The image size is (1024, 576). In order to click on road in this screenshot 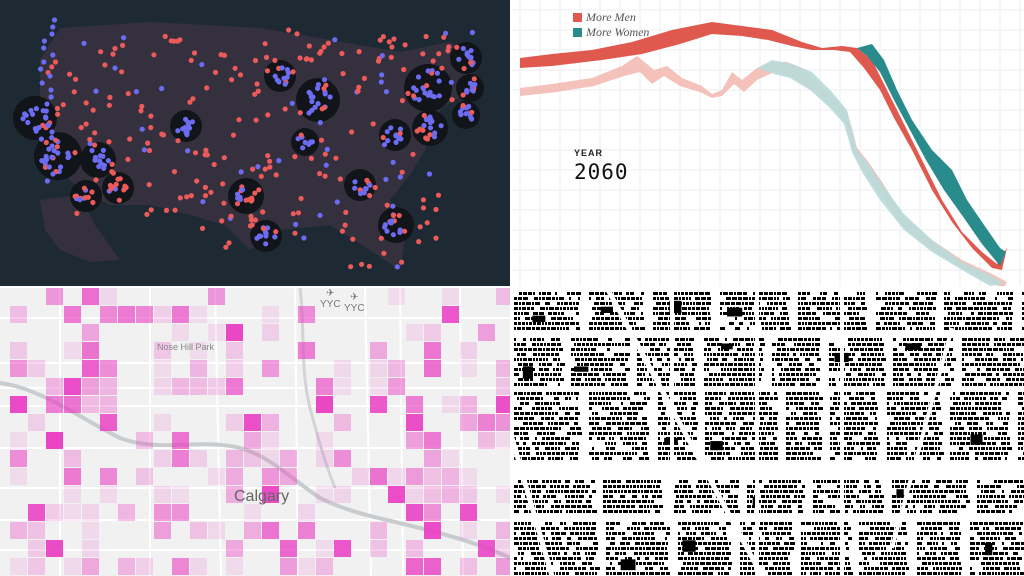, I will do `click(401, 432)`.